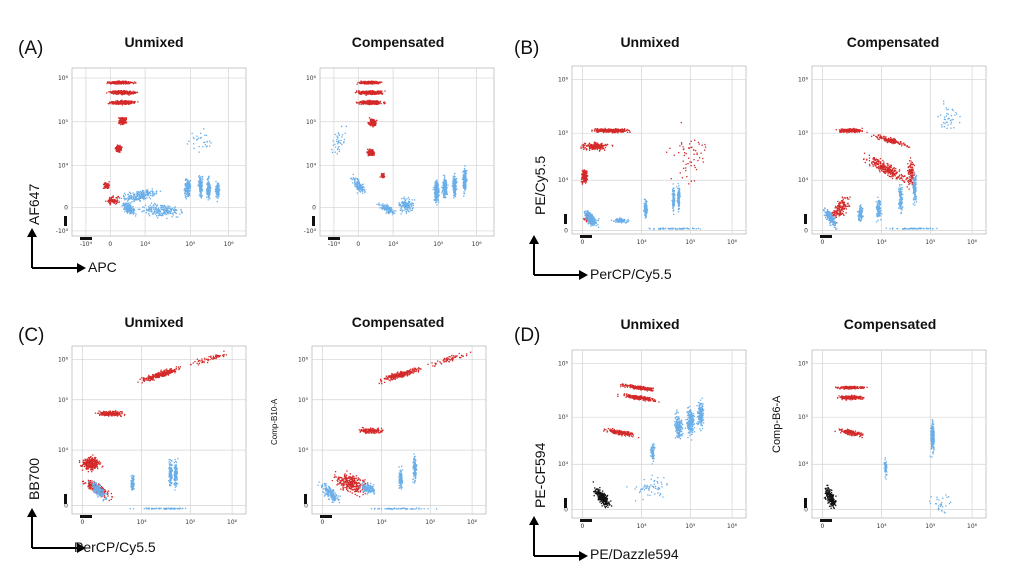  Describe the element at coordinates (65, 221) in the screenshot. I see `axis-origin-mark` at that location.